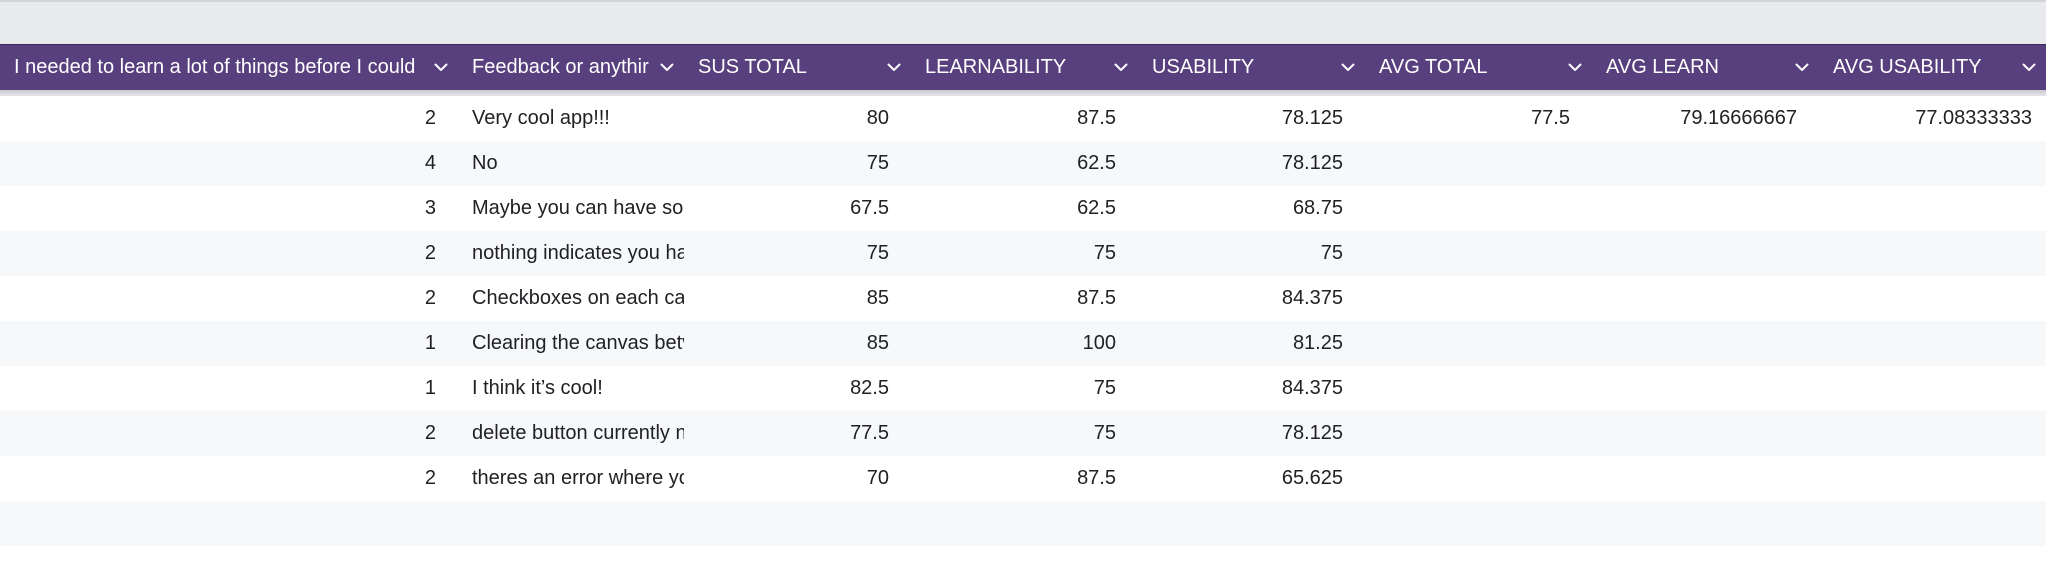  Describe the element at coordinates (1024, 343) in the screenshot. I see `cell-learnability: 100` at that location.